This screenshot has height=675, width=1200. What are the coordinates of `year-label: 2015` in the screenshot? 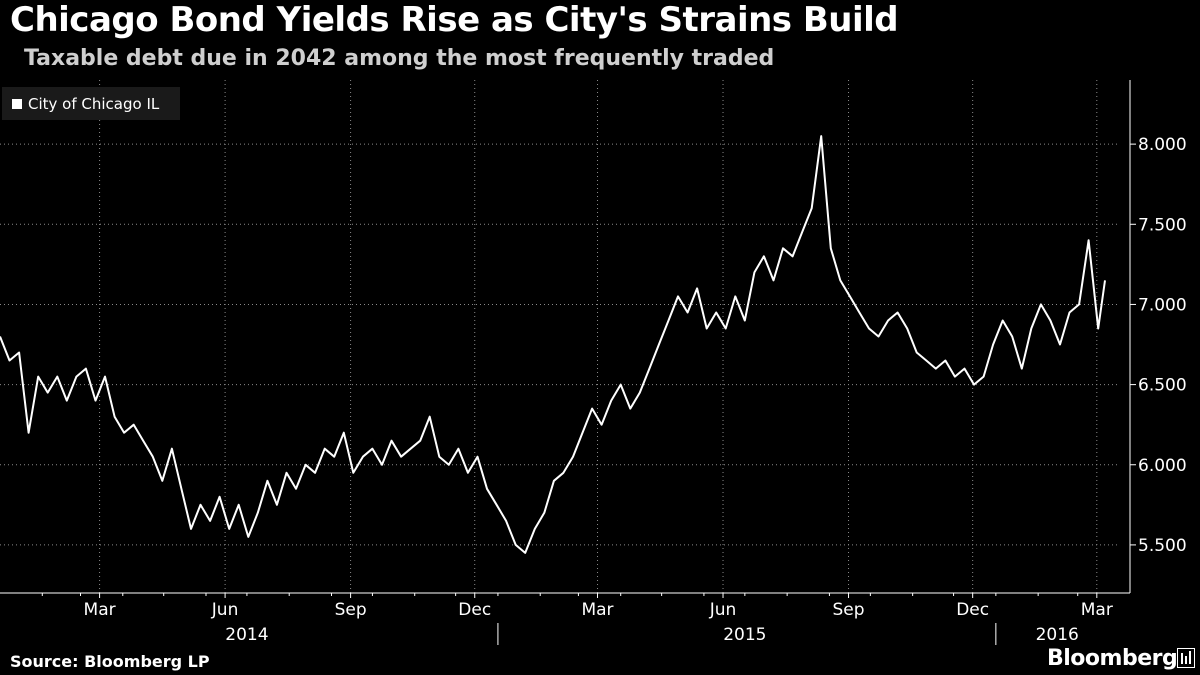 It's located at (744, 635).